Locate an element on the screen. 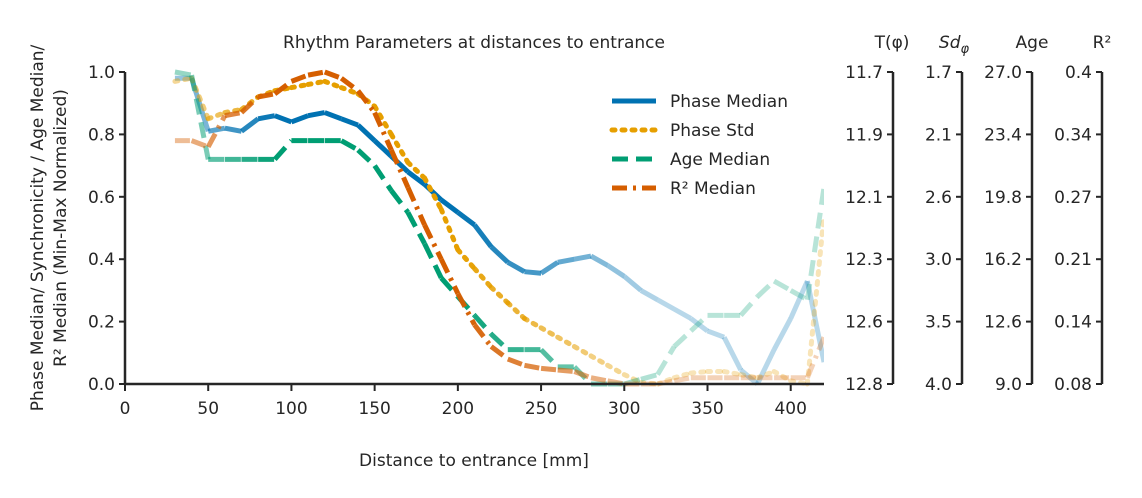 The width and height of the screenshot is (1142, 498). secondary-tick-label: 0.14 is located at coordinates (1073, 323).